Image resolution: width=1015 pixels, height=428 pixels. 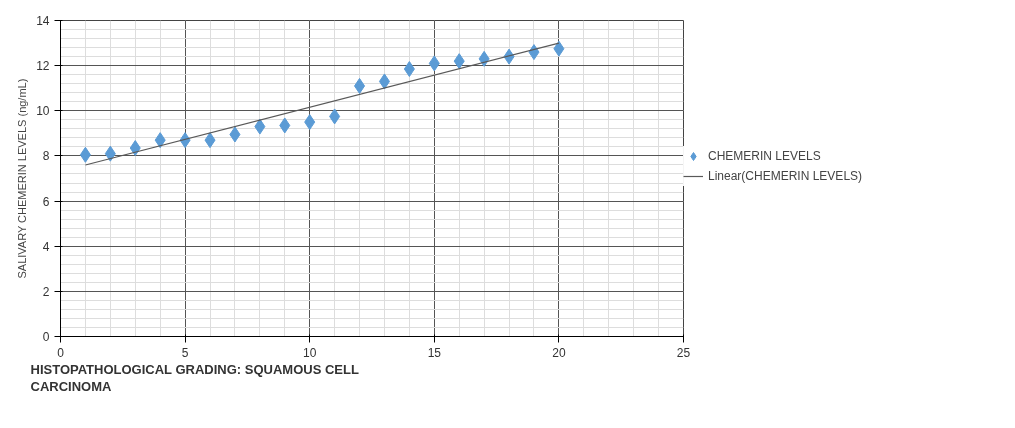 I want to click on legend-label: Linear(CHEMERIN LEVELS), so click(x=785, y=176).